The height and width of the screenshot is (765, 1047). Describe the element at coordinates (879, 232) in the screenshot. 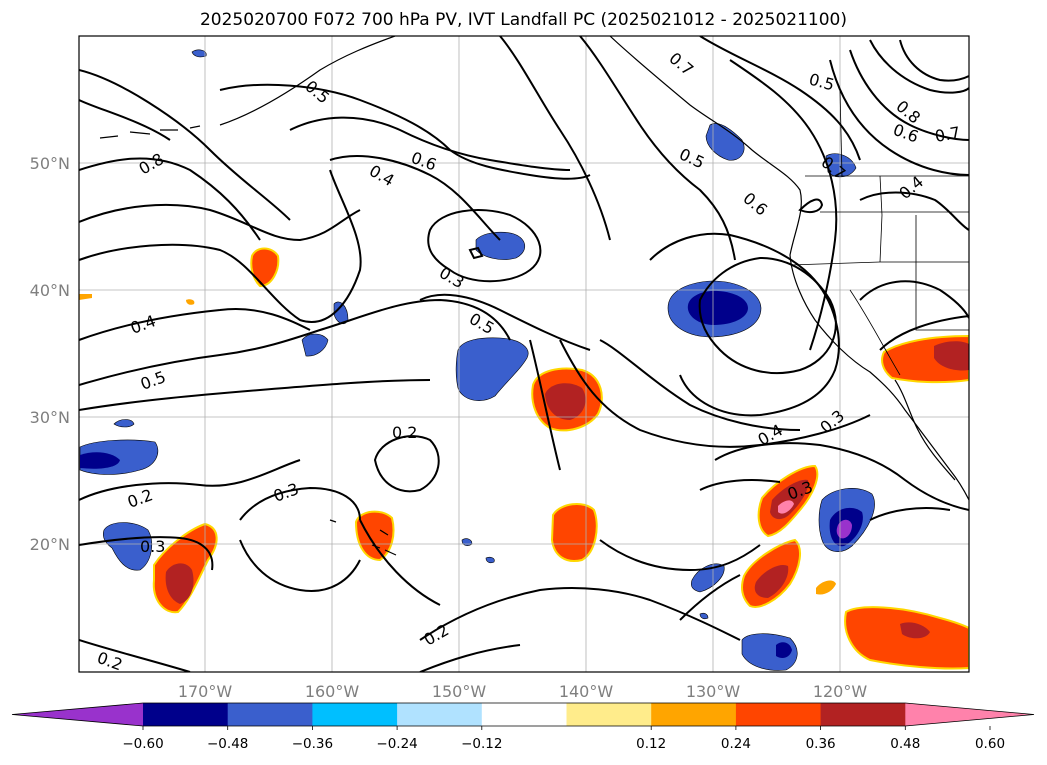

I see `state-borders` at that location.